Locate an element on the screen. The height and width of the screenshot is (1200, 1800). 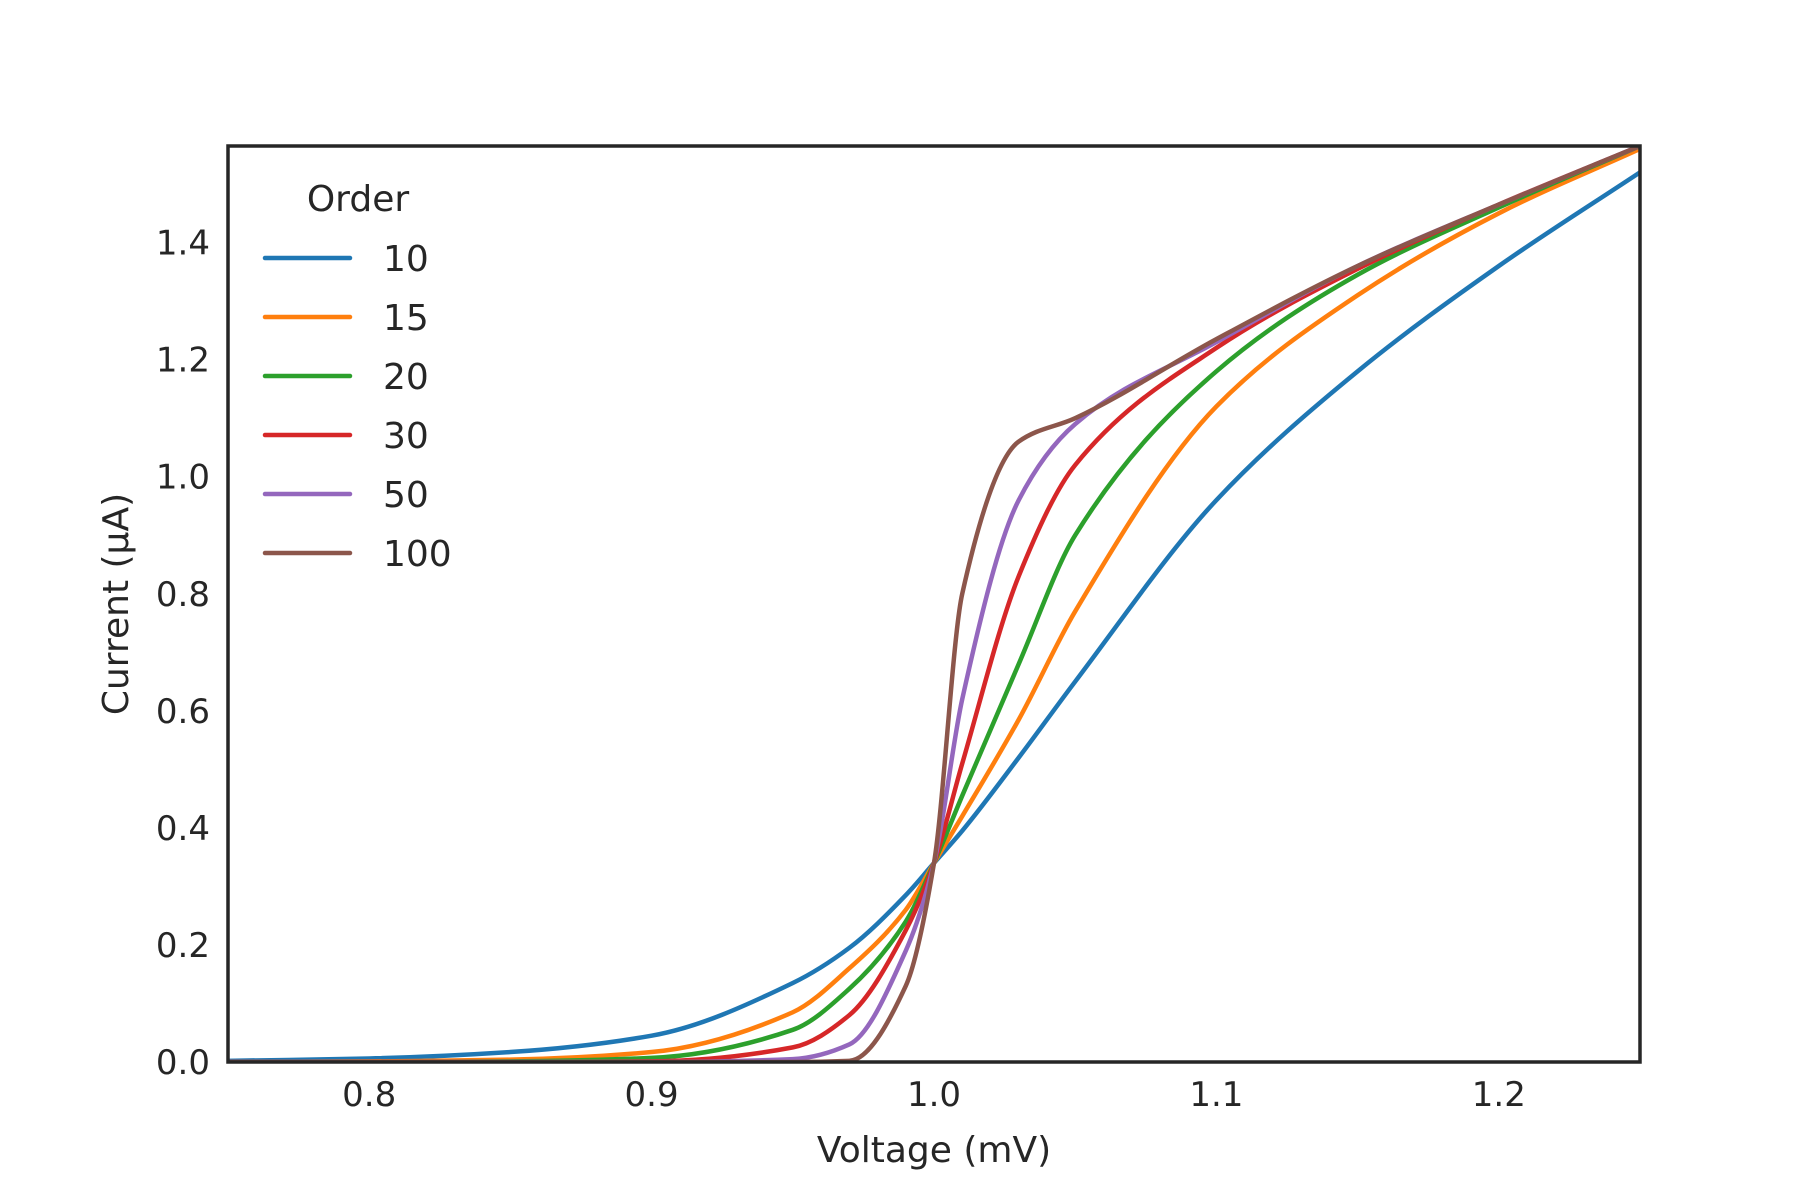
x-axis-ticks: 0.8 0.9 1.0 1.1 1.2 is located at coordinates (934, 1095).